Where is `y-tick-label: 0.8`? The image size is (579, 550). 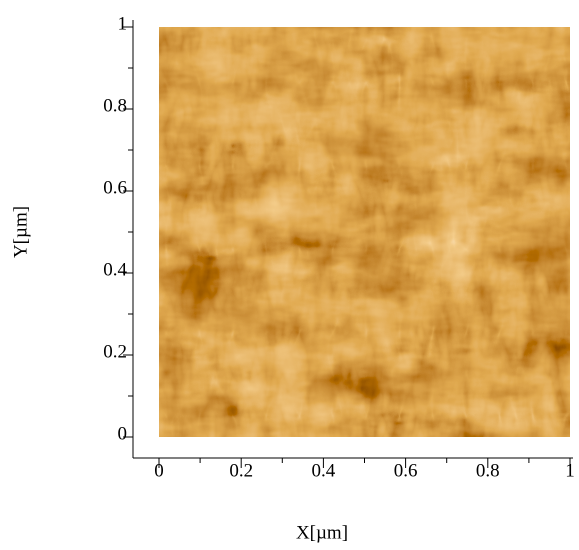 y-tick-label: 0.8 is located at coordinates (115, 105).